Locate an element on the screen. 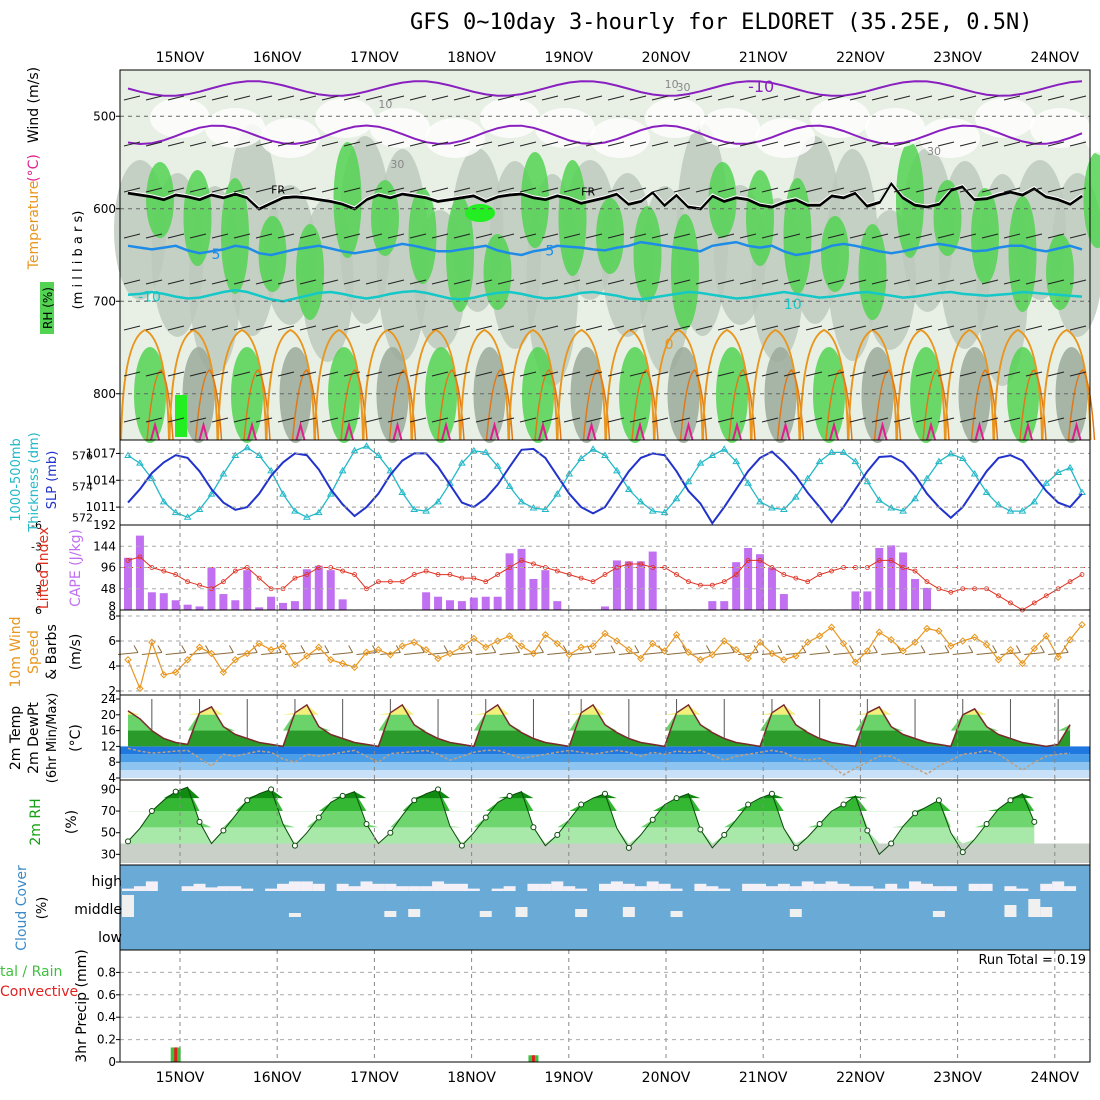 This screenshot has width=1100, height=1100. rh-base-band is located at coordinates (605, 853).